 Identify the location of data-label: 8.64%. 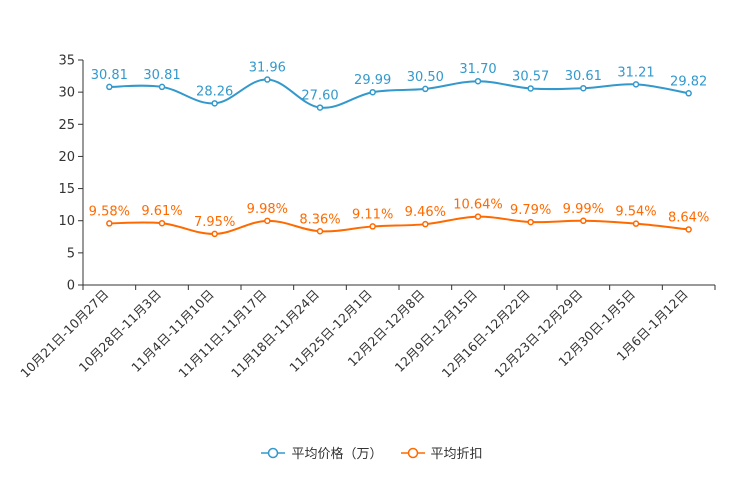
(688, 217).